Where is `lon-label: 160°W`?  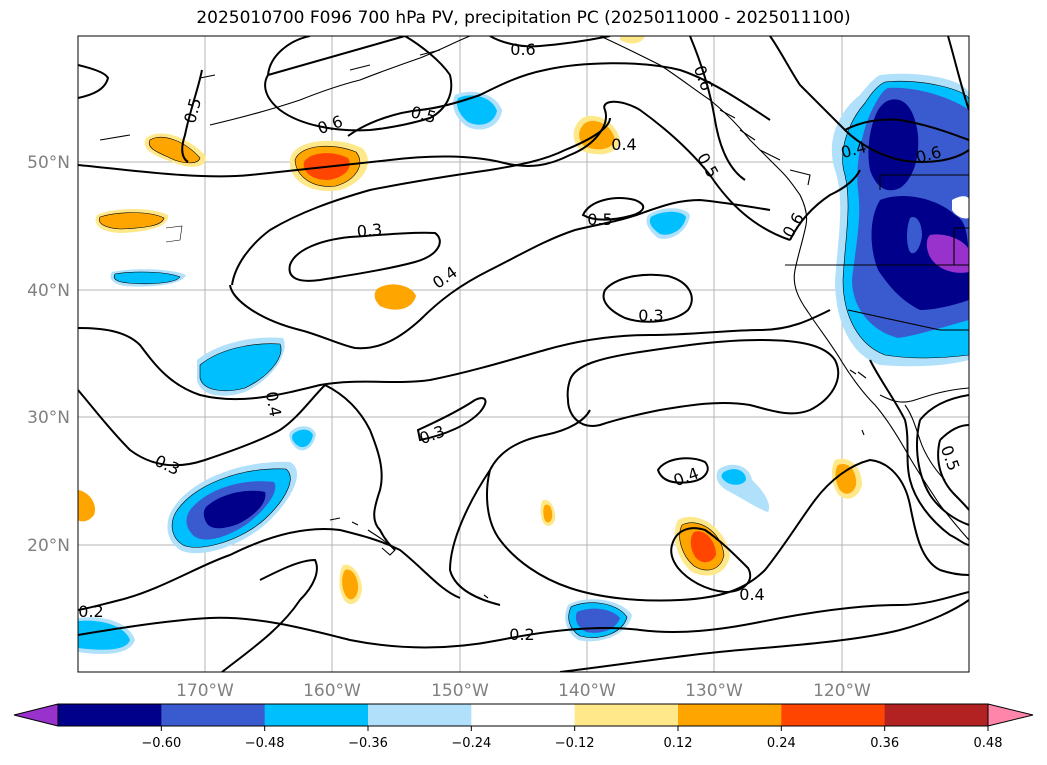
lon-label: 160°W is located at coordinates (332, 691).